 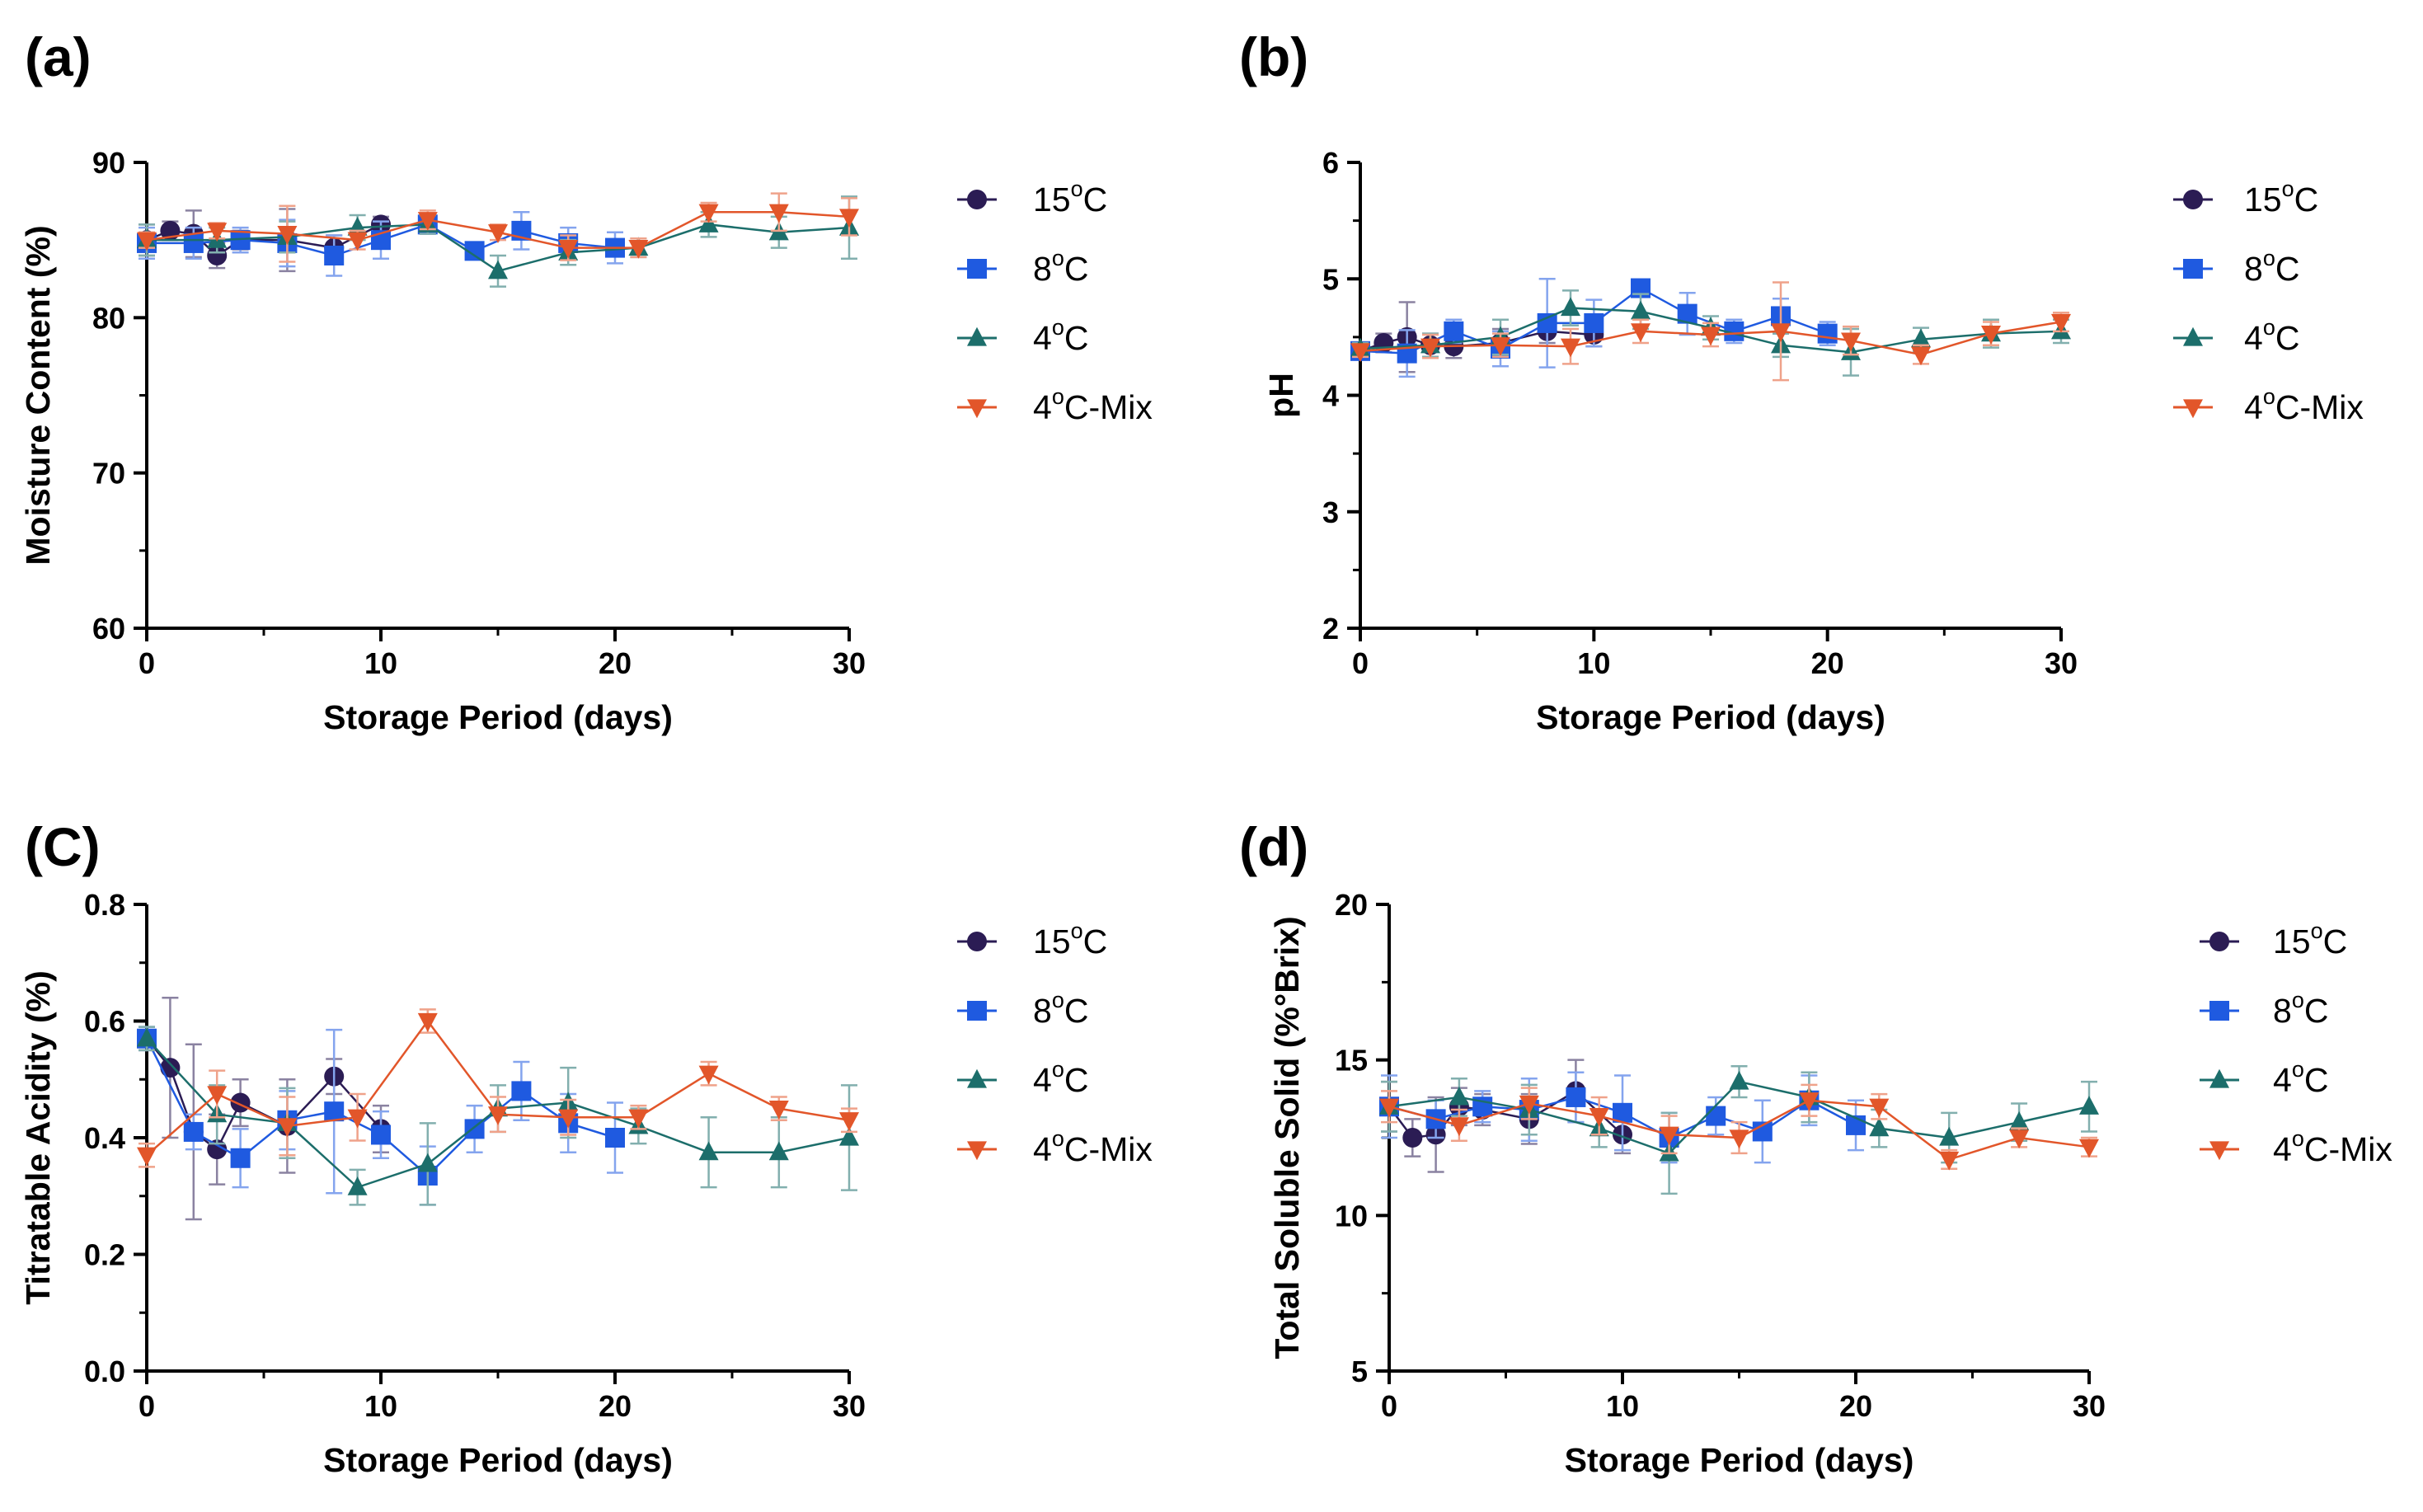 What do you see at coordinates (104, 1022) in the screenshot?
I see `y-tick-label: 0.6` at bounding box center [104, 1022].